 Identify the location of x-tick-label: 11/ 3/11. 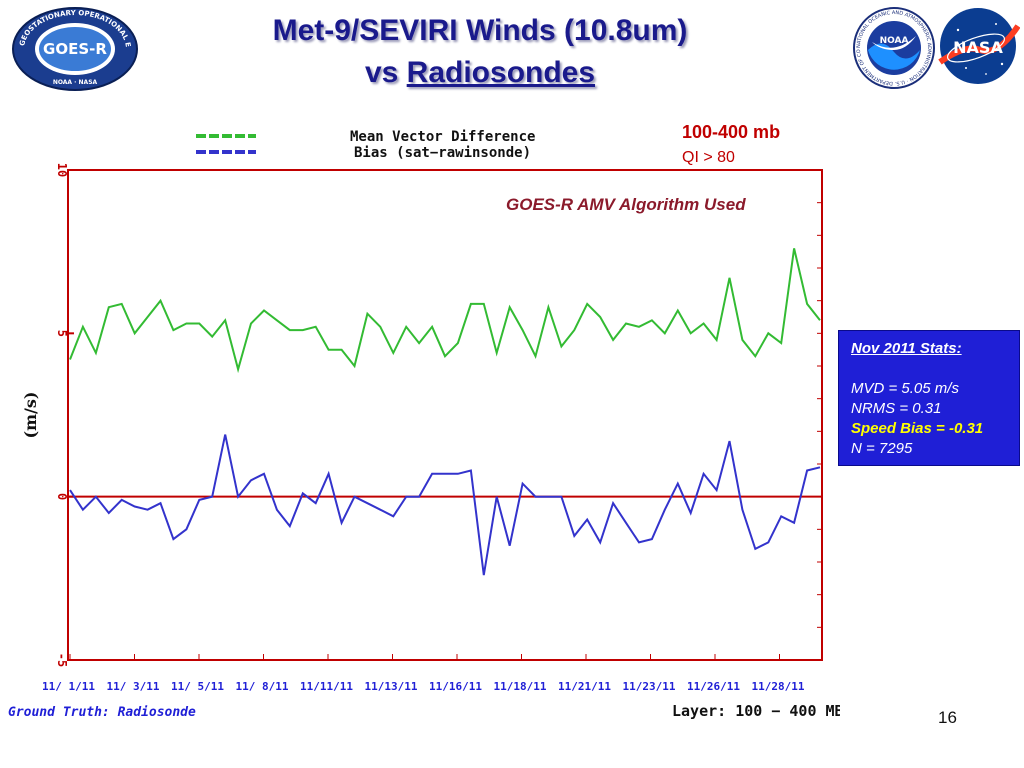
(133, 686).